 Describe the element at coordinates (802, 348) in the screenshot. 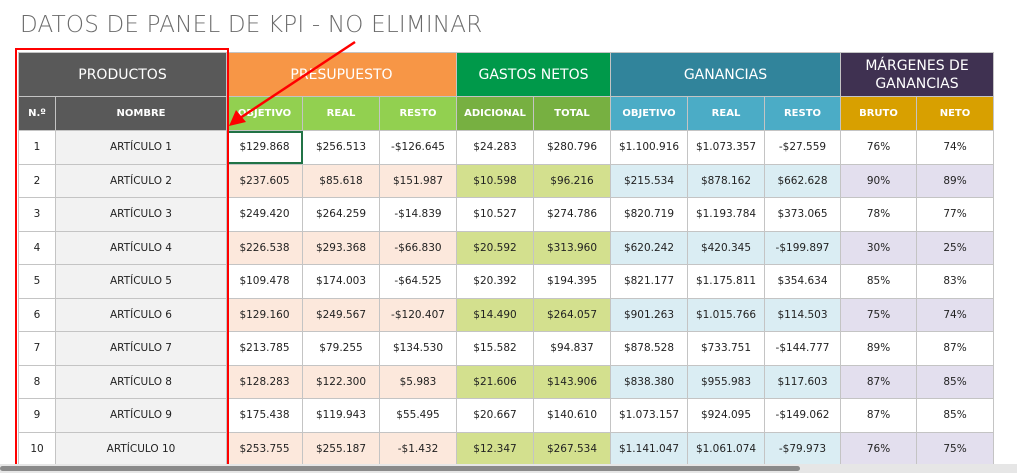

I see `cell: -$144.777` at that location.